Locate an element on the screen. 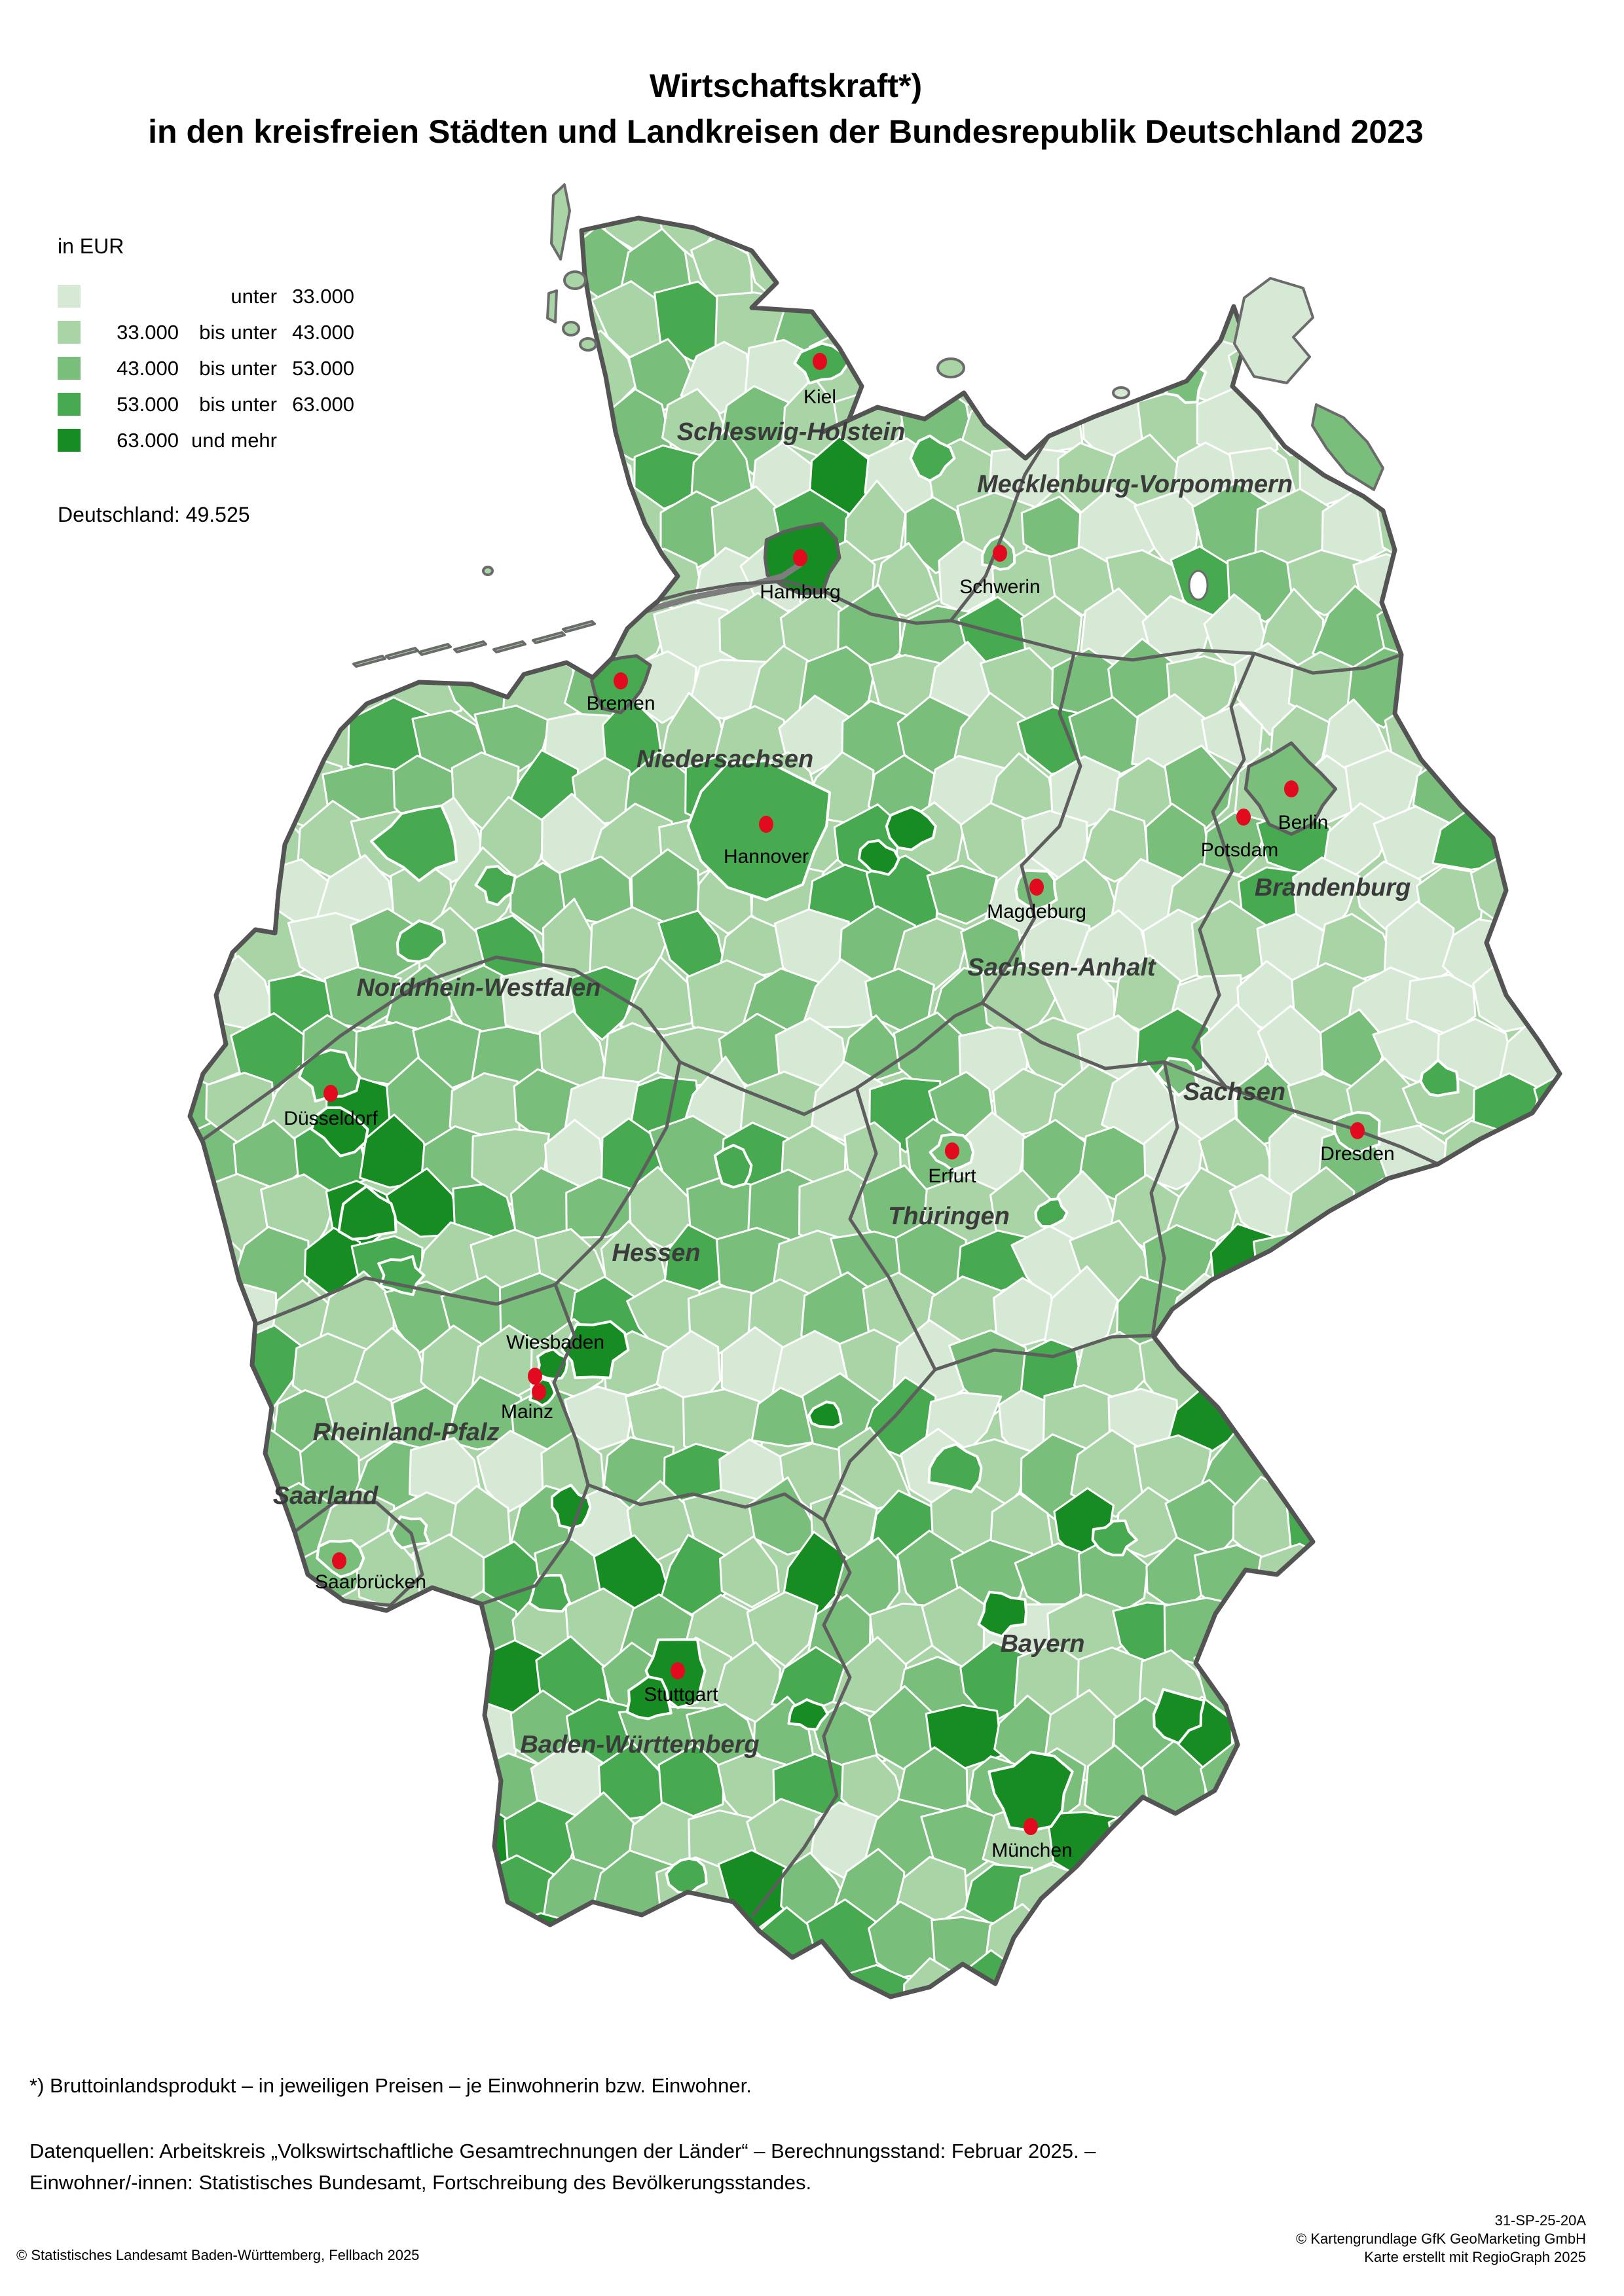 The width and height of the screenshot is (1624, 2296). legend-row: 33.000 bis unter 43.000 is located at coordinates (206, 332).